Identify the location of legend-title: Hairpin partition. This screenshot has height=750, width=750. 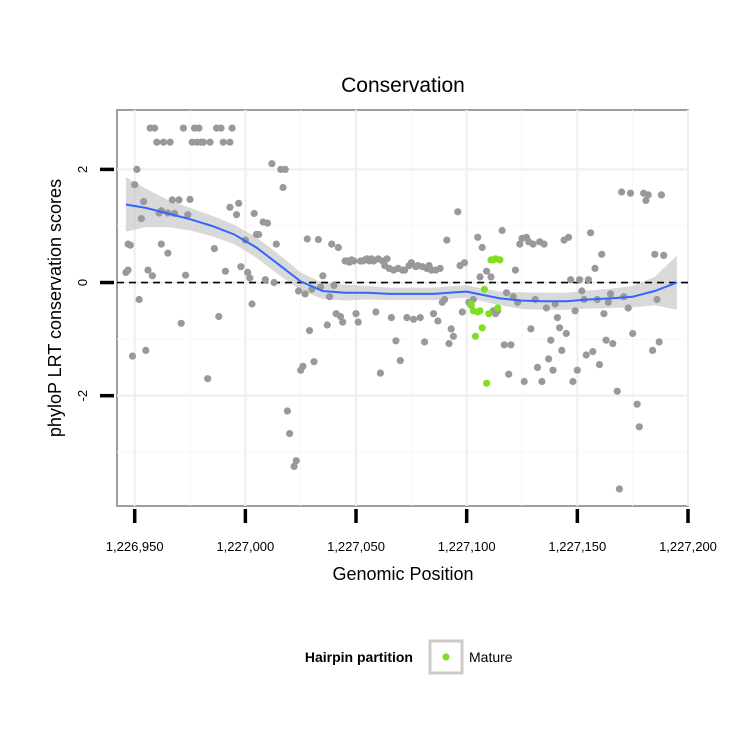
(359, 657).